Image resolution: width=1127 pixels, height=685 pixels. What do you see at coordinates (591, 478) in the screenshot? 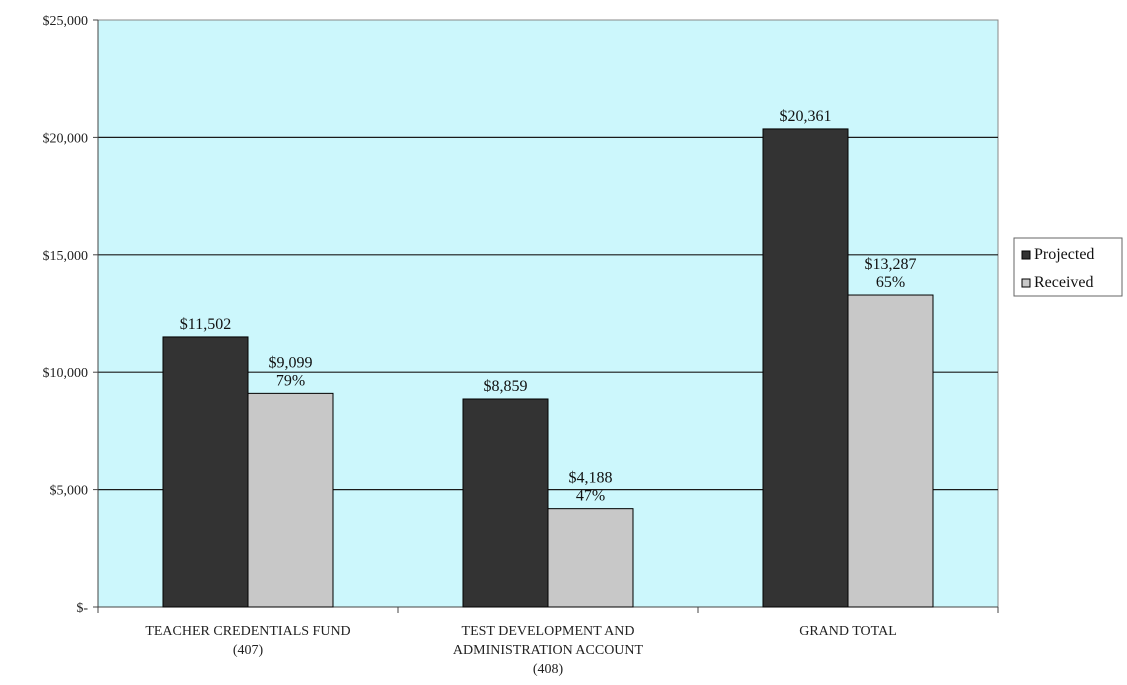
I see `data-label-line: $4,188` at bounding box center [591, 478].